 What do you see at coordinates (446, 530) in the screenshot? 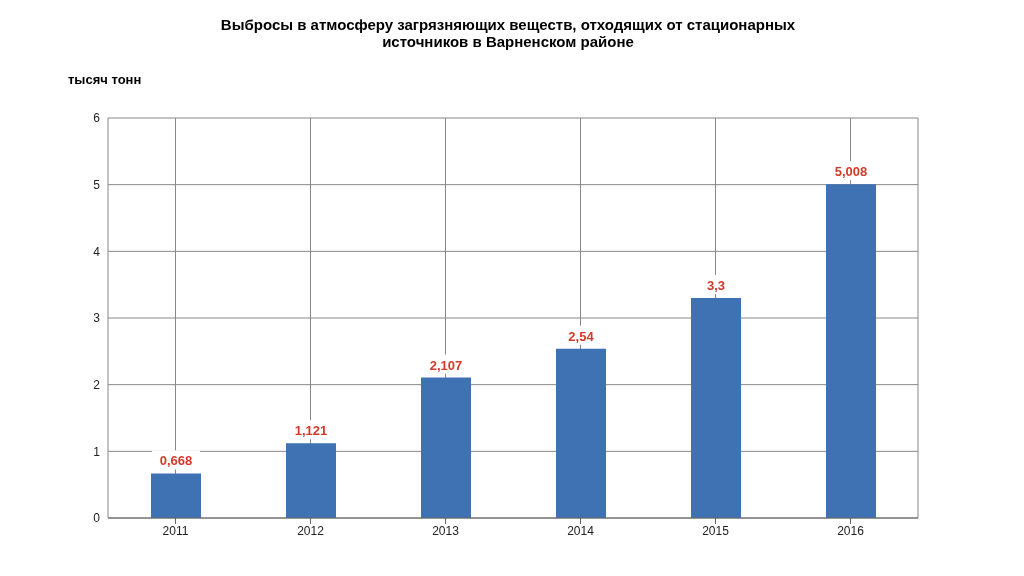
I see `x-tick-label: 2013` at bounding box center [446, 530].